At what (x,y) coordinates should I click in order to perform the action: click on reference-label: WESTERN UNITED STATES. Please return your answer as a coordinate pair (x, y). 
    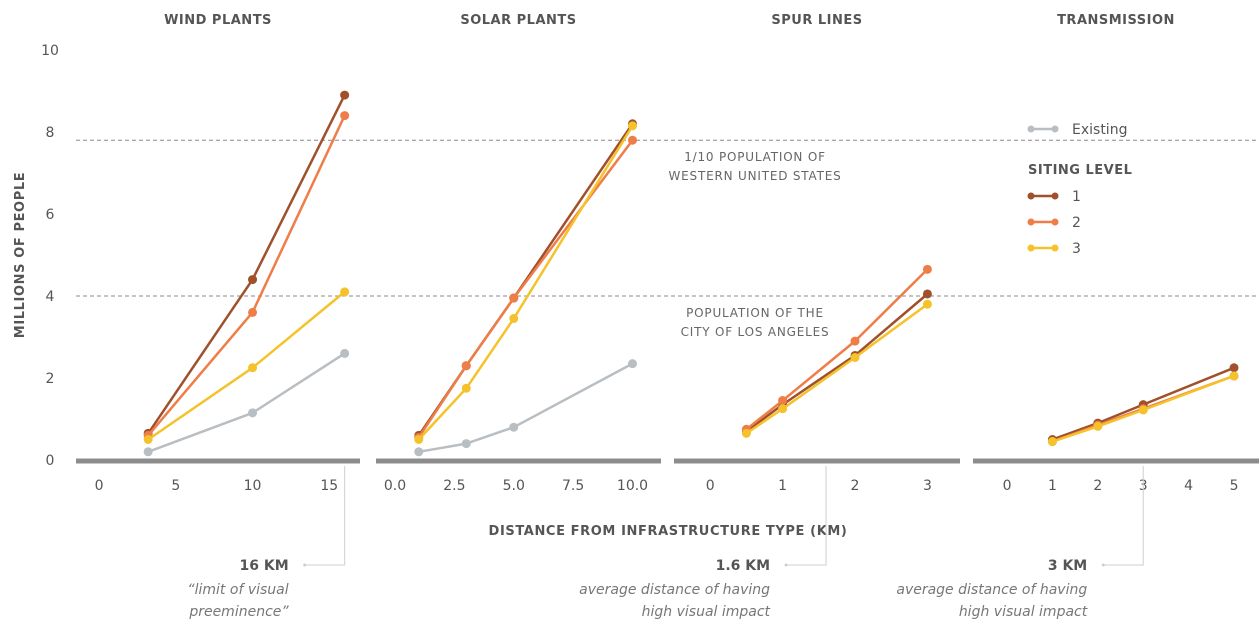
    Looking at the image, I should click on (755, 176).